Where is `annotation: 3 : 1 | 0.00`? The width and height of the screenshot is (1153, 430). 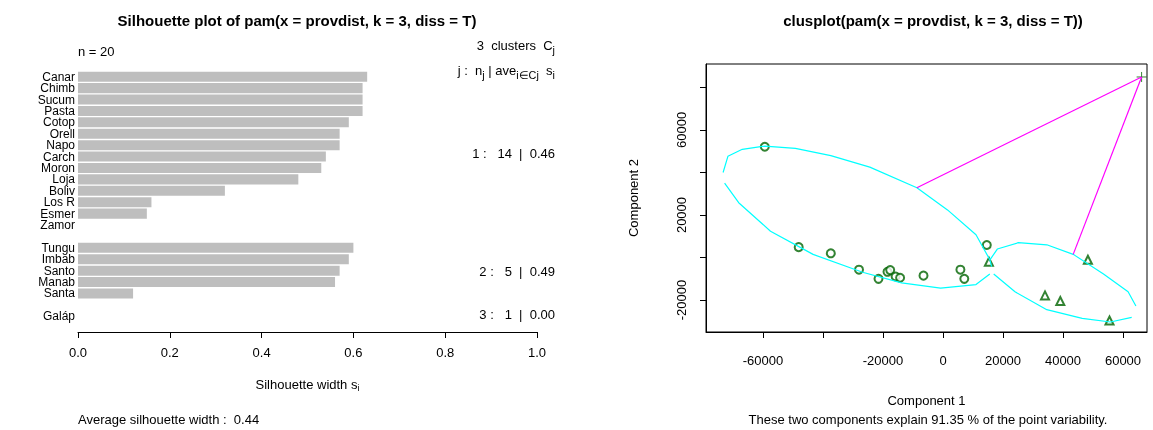
annotation: 3 : 1 | 0.00 is located at coordinates (517, 315).